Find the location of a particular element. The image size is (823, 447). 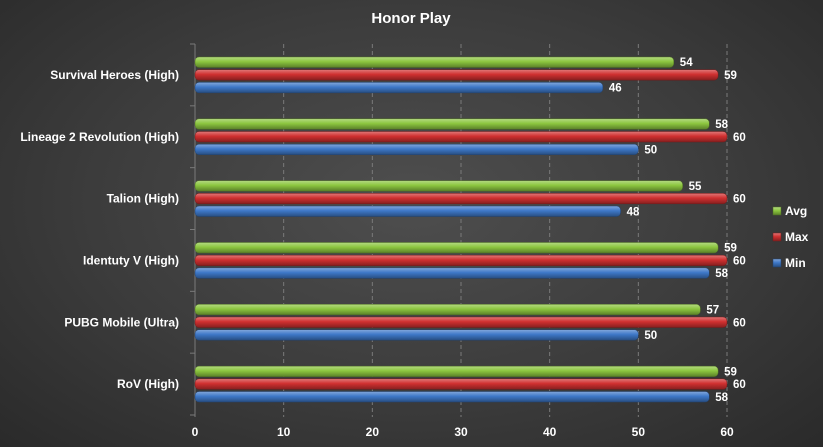

category-label-survival-heroes-high: Survival Heroes (High) is located at coordinates (114, 75).